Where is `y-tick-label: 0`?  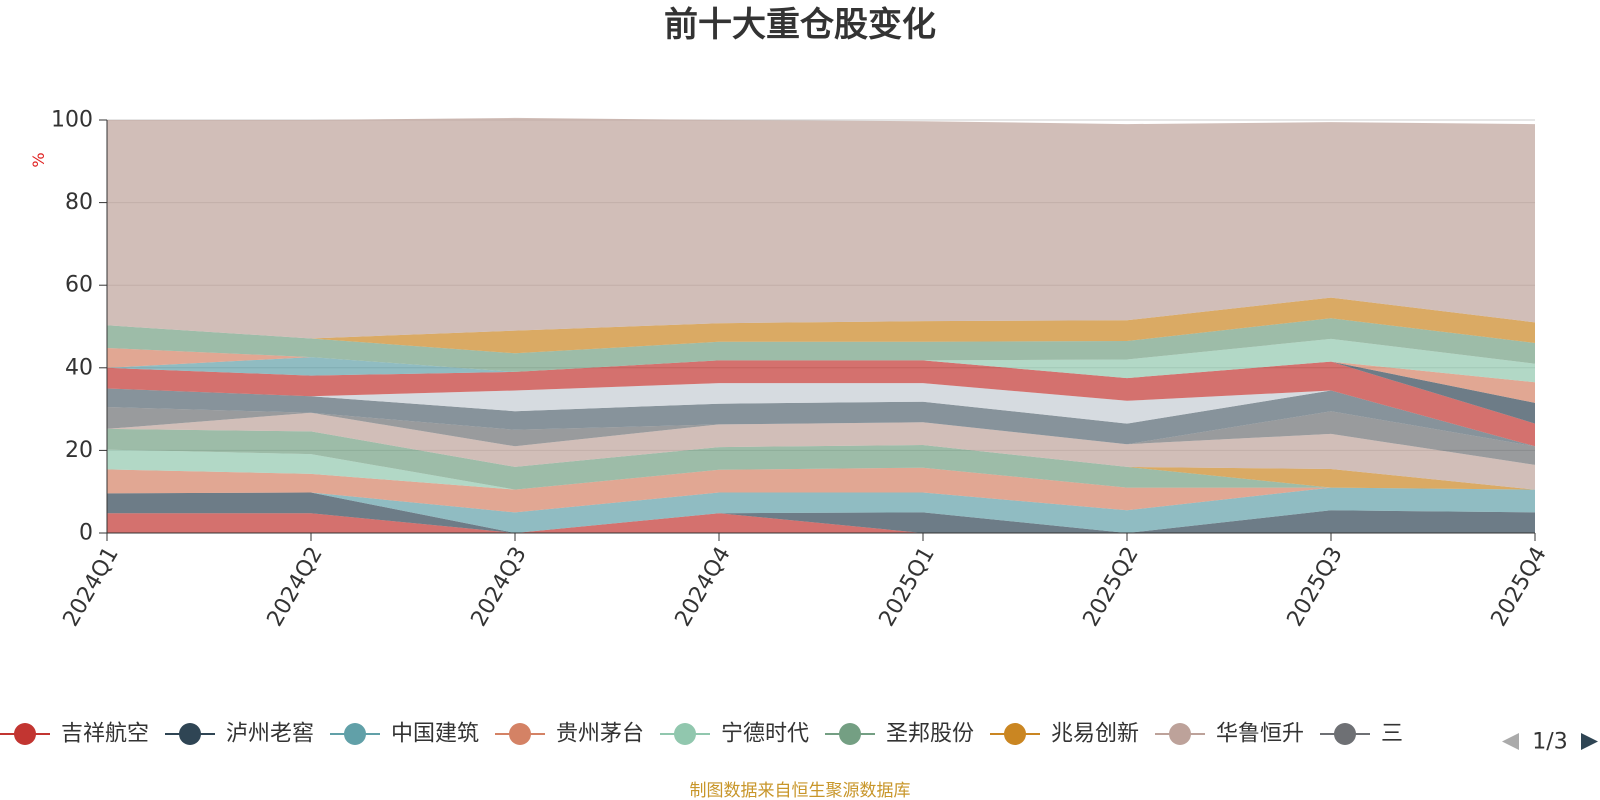 y-tick-label: 0 is located at coordinates (86, 533).